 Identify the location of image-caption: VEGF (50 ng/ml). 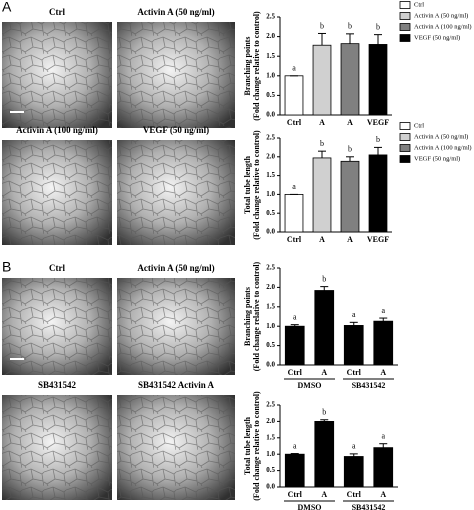
(176, 130).